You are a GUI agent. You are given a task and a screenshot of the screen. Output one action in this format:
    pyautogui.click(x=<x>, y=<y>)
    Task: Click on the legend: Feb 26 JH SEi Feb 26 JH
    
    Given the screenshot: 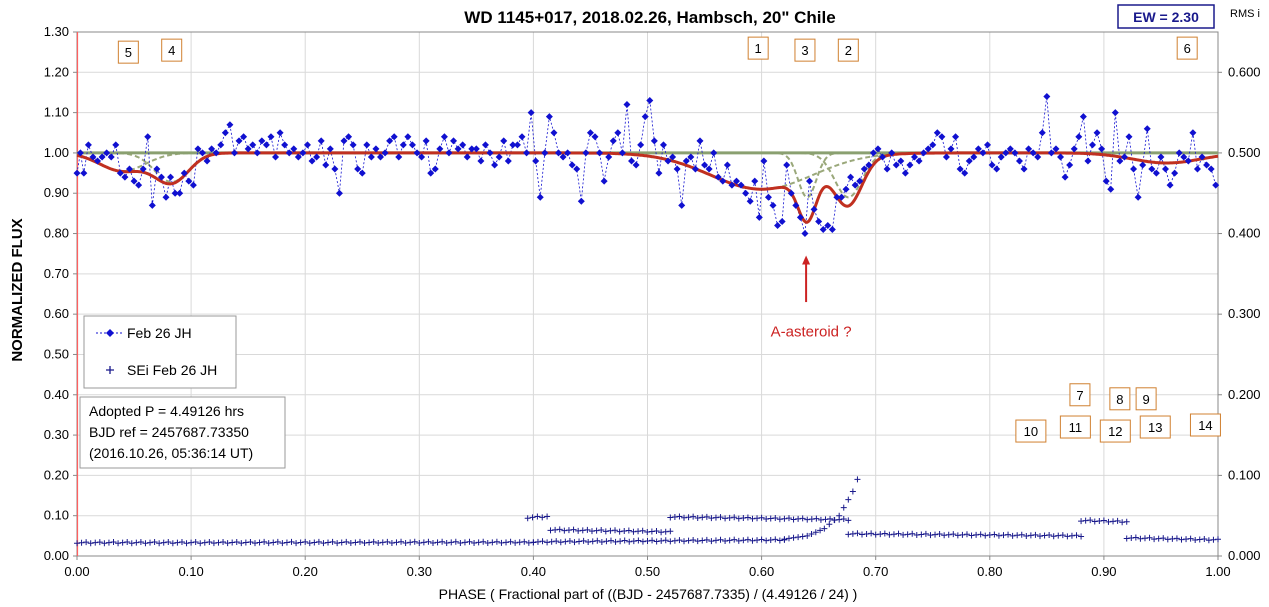 What is the action you would take?
    pyautogui.click(x=160, y=352)
    